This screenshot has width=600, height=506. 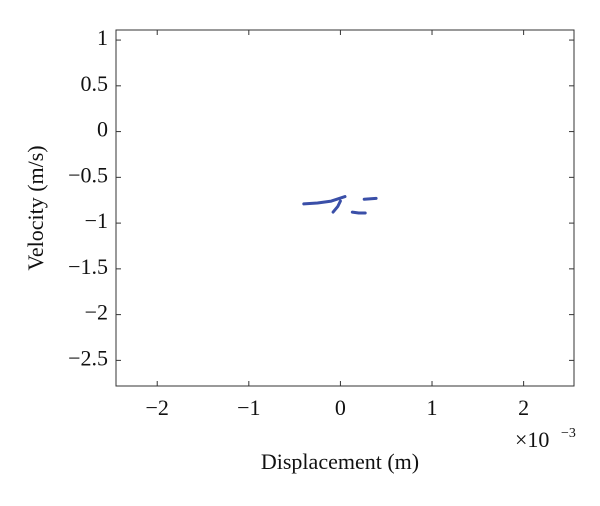 I want to click on y-tick-label: 1, so click(x=102, y=37).